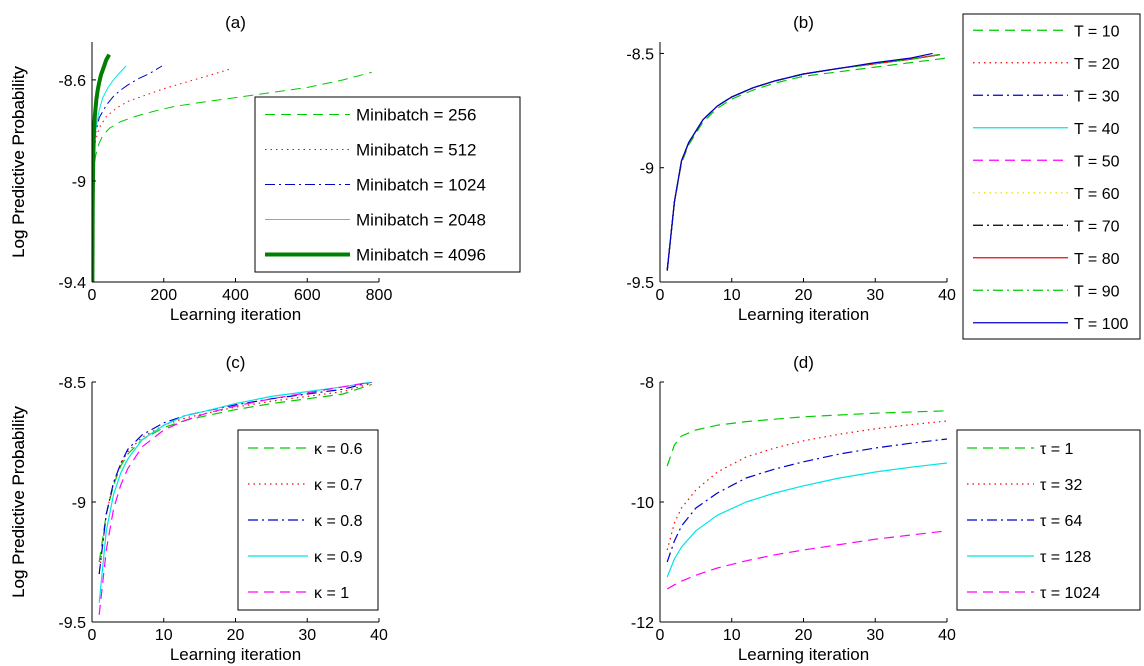 The width and height of the screenshot is (1144, 666). Describe the element at coordinates (1097, 226) in the screenshot. I see `legend-label-7: T = 70` at that location.